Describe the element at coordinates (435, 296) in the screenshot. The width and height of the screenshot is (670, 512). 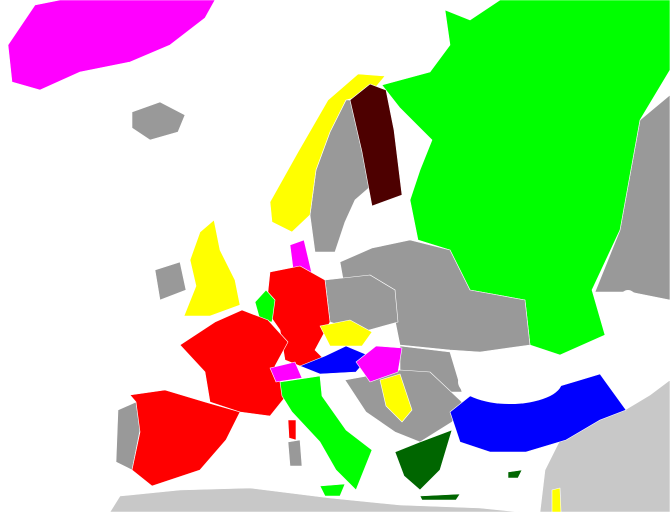
I see `region-eastern-europe` at that location.